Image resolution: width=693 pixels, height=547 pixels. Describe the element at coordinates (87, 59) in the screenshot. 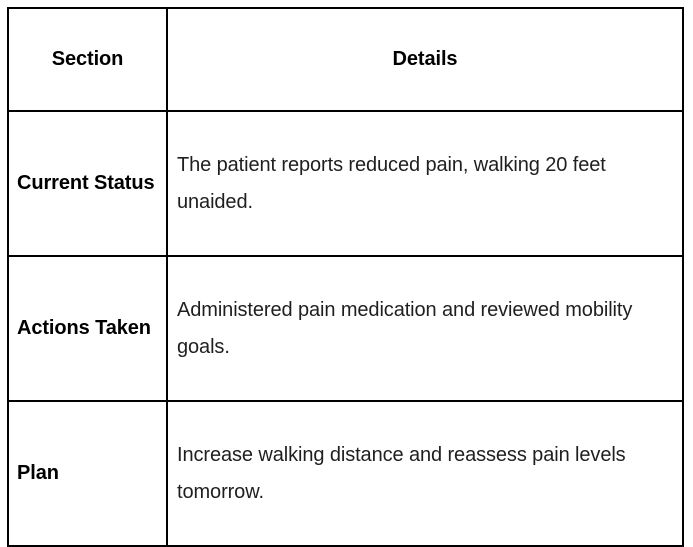

I see `column-header-section: Section` at that location.